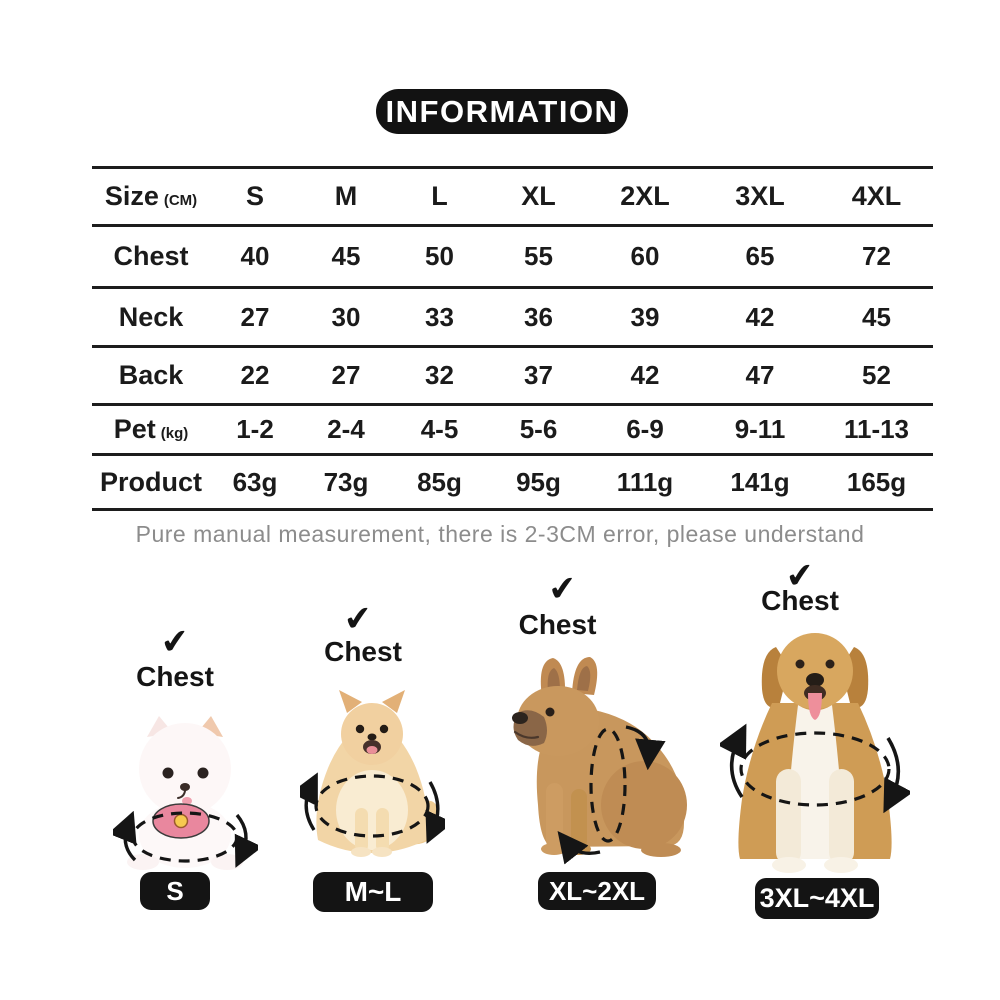 This screenshot has width=1000, height=1000. I want to click on table-cell: 52, so click(876, 376).